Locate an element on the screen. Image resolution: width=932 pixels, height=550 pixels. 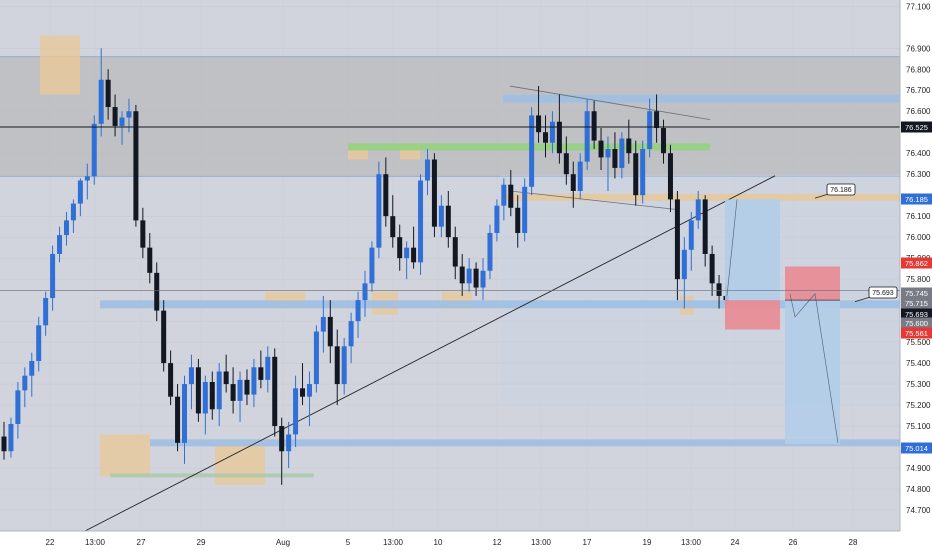
price-tick-label: 74.900 is located at coordinates (918, 468).